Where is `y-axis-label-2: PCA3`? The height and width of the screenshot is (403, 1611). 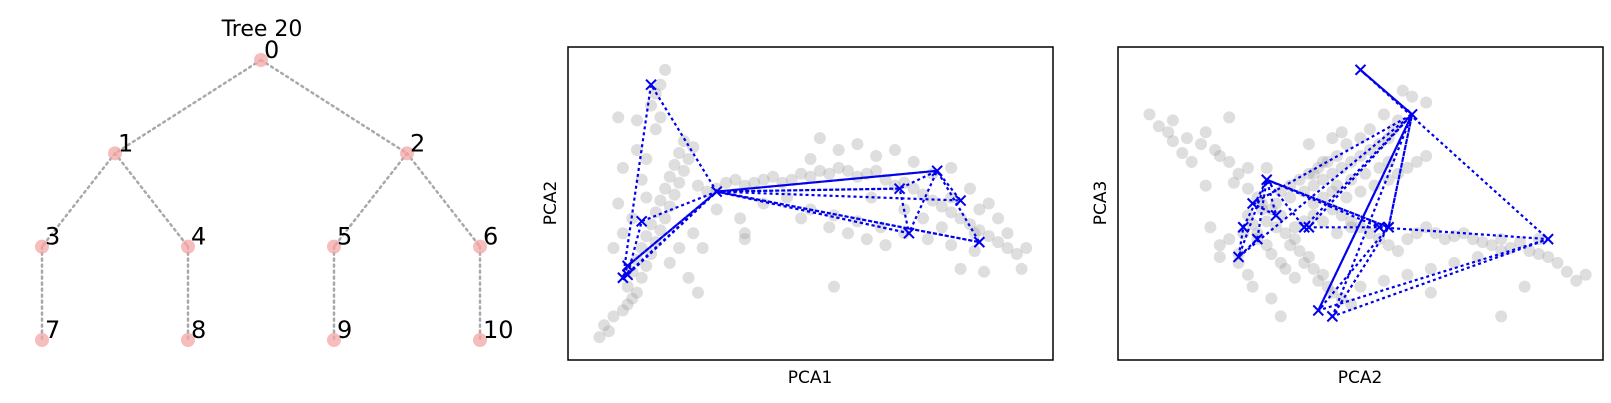
y-axis-label-2: PCA3 is located at coordinates (1101, 203).